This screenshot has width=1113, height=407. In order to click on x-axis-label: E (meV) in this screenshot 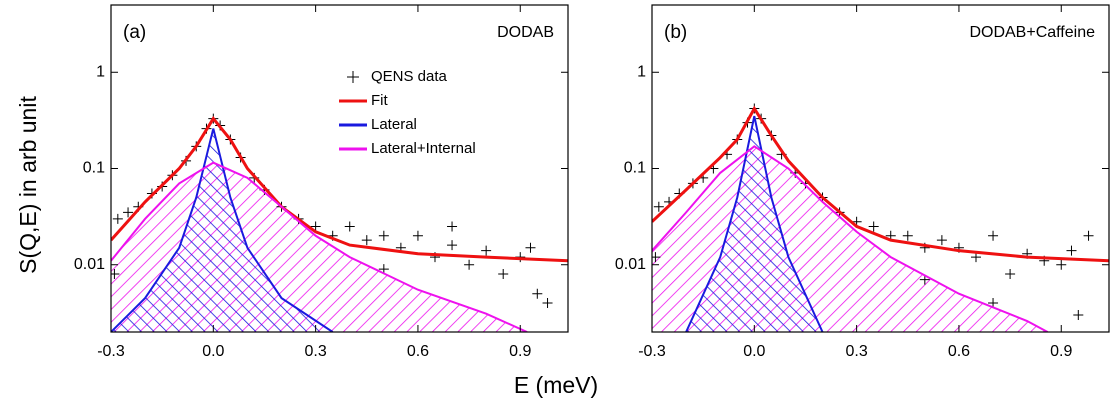, I will do `click(556, 385)`.